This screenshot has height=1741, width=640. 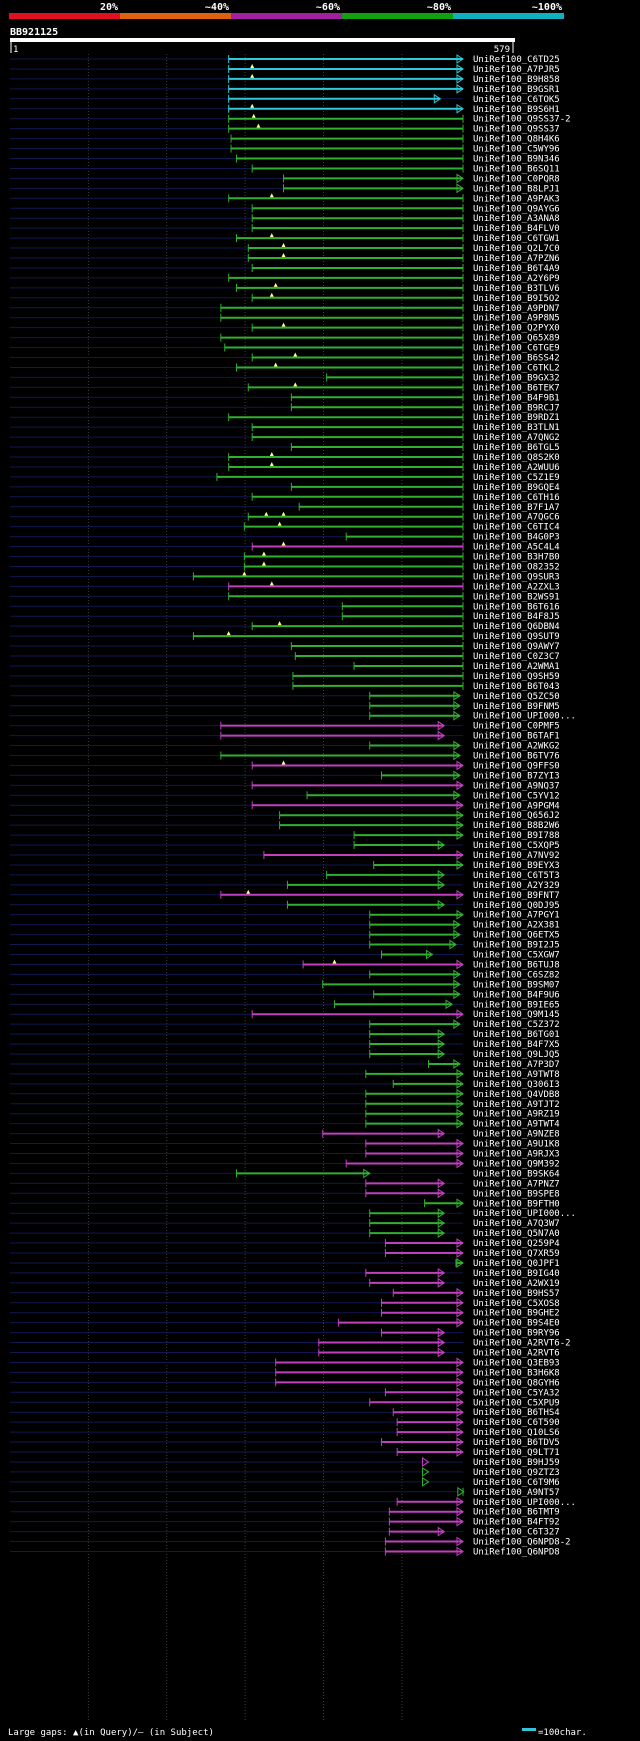 I want to click on hit-label: UniRef100_C5XOS8, so click(x=516, y=1304).